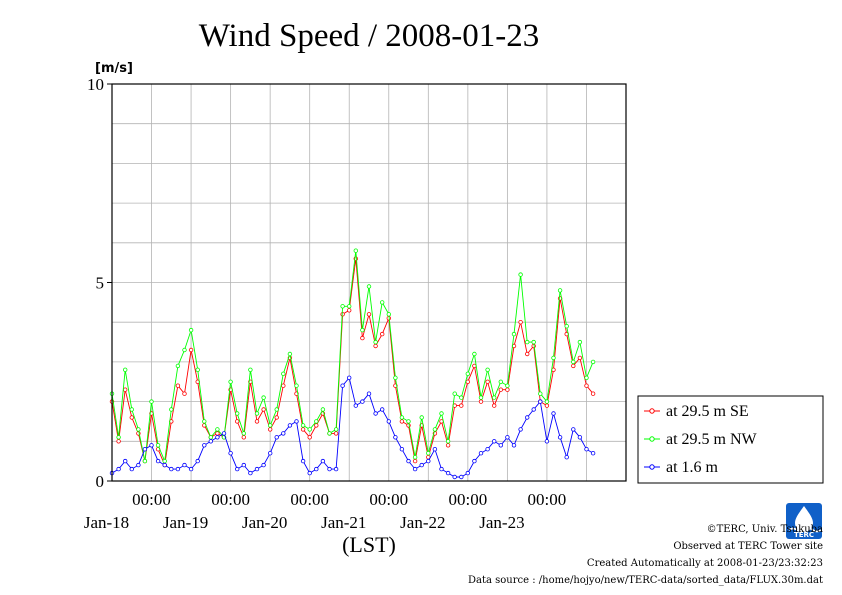 This screenshot has width=842, height=595. I want to click on logo-wave-icon, so click(805, 530).